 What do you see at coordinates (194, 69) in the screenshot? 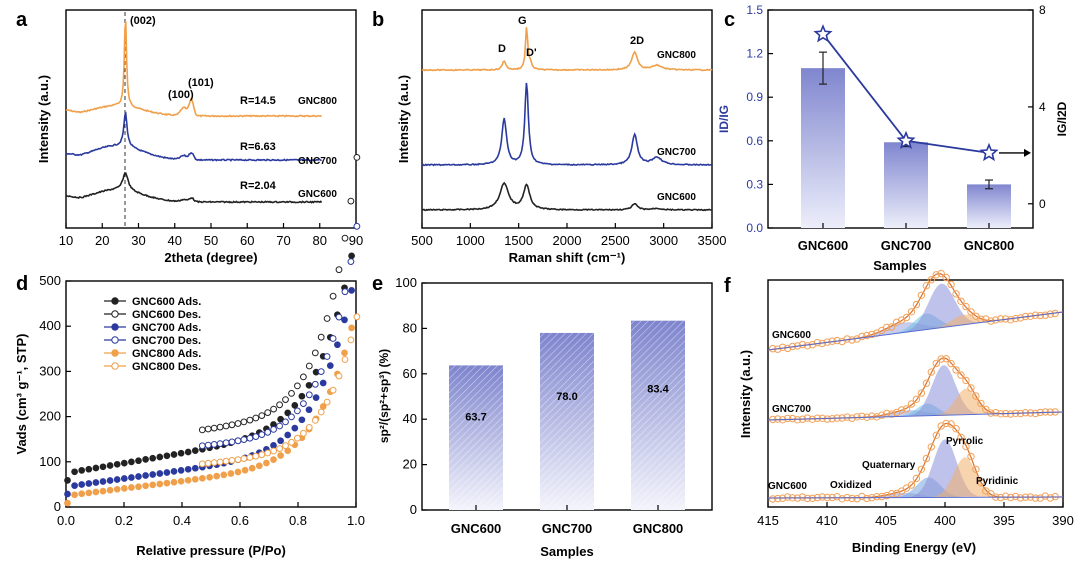
I see `trace-gnc800-xrd` at bounding box center [194, 69].